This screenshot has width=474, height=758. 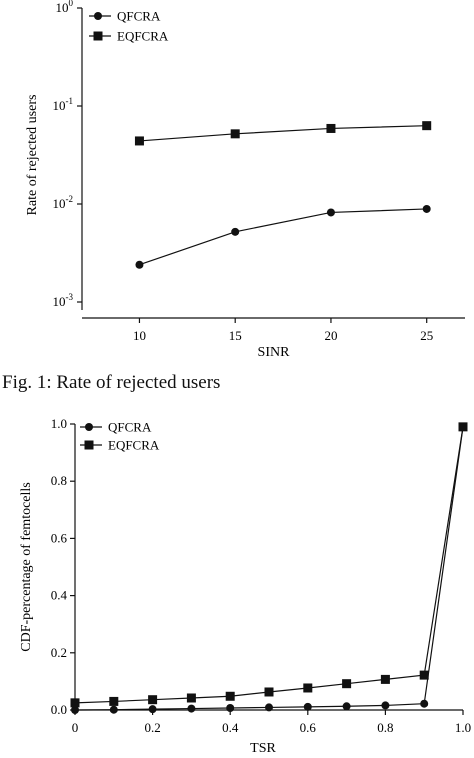 I want to click on x-tick-label: 0.8, so click(x=385, y=727).